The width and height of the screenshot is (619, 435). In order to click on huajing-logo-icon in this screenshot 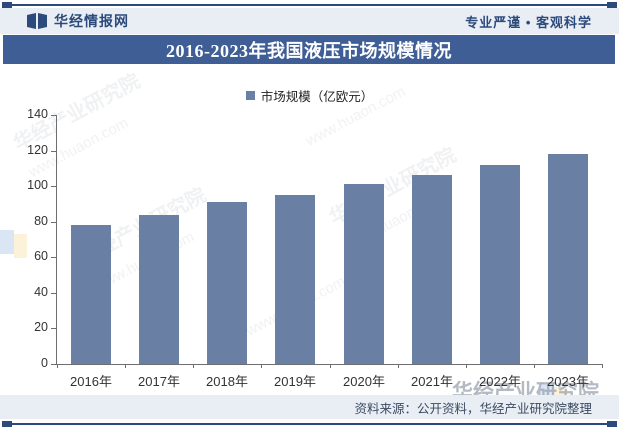, I will do `click(37, 21)`.